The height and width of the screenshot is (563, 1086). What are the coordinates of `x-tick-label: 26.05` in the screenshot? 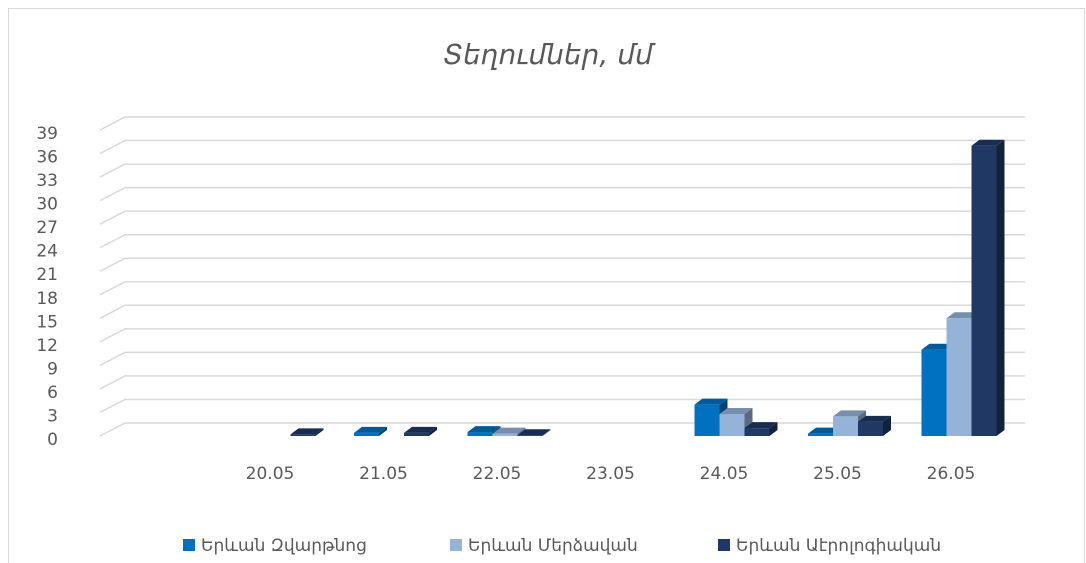 It's located at (951, 474).